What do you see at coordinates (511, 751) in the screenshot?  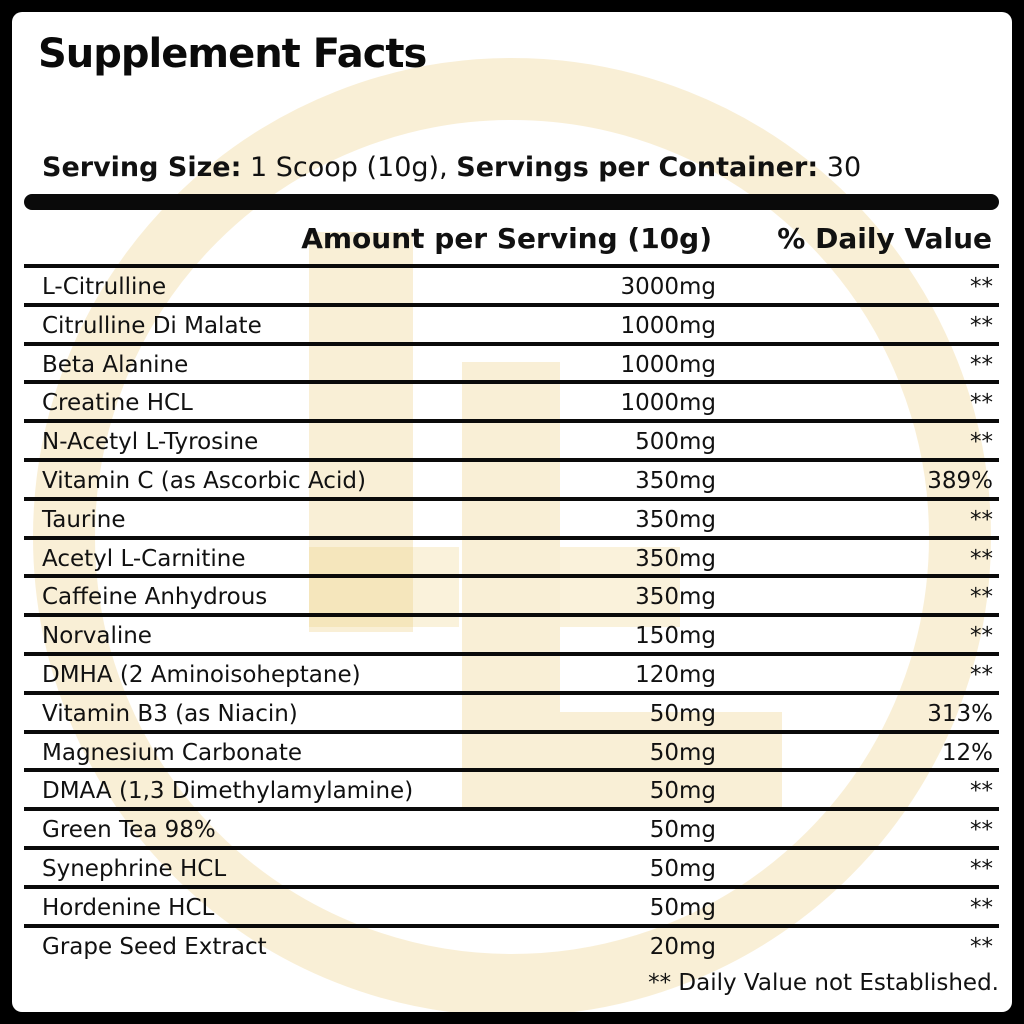 I see `table-row: Magnesium Carbonate 50mg 12%` at bounding box center [511, 751].